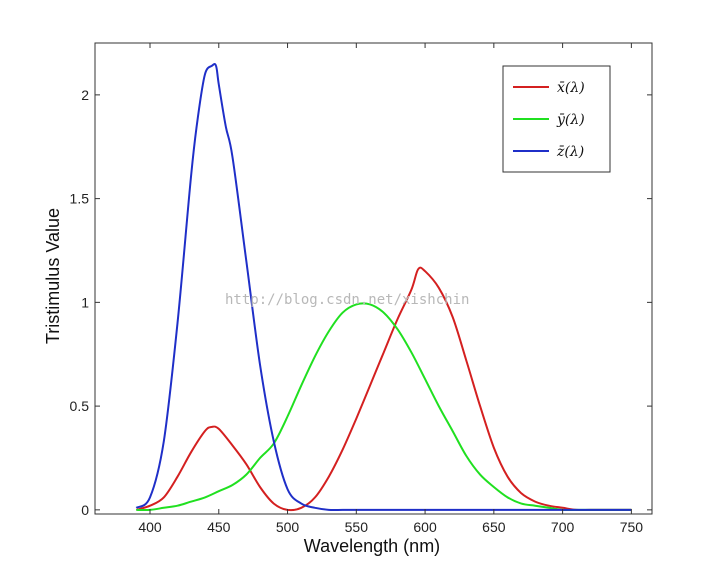 The width and height of the screenshot is (720, 576). What do you see at coordinates (288, 527) in the screenshot?
I see `x-tick-label: 500` at bounding box center [288, 527].